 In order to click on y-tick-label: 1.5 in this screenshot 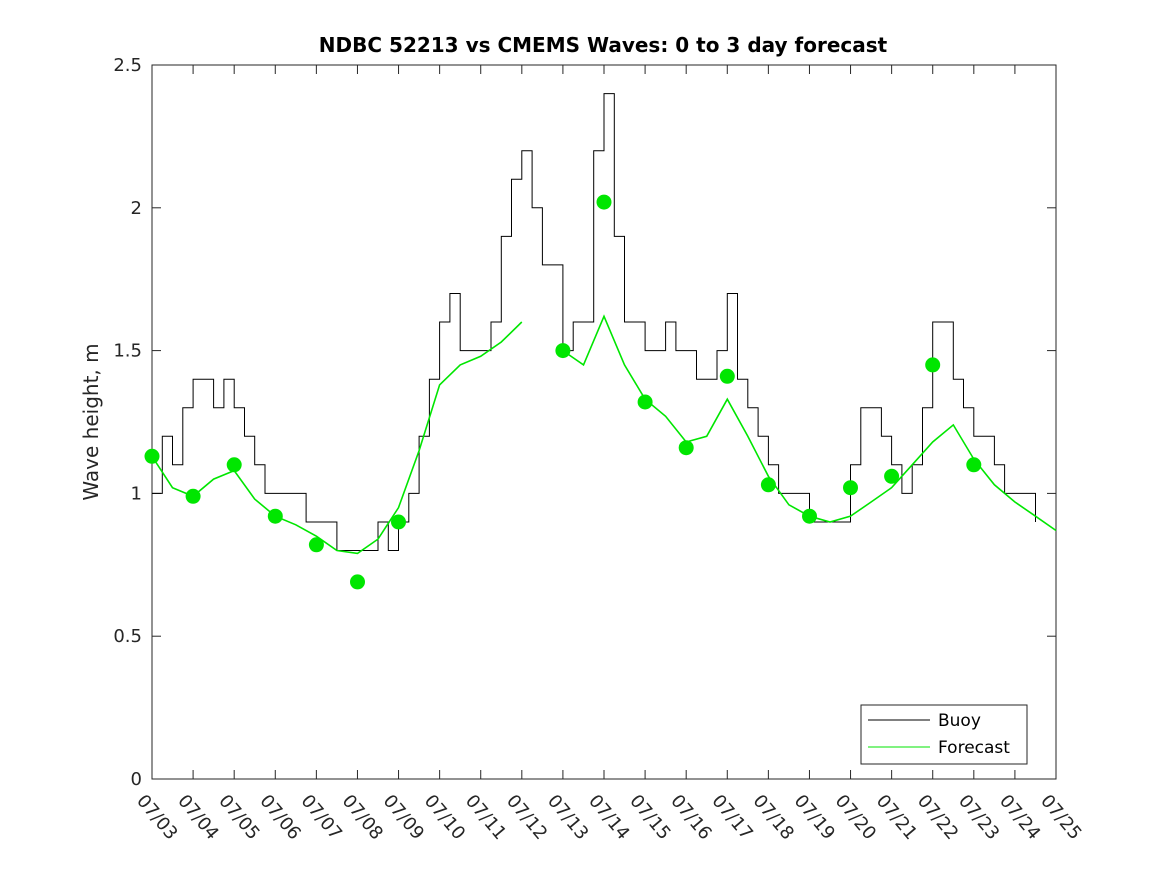, I will do `click(127, 351)`.